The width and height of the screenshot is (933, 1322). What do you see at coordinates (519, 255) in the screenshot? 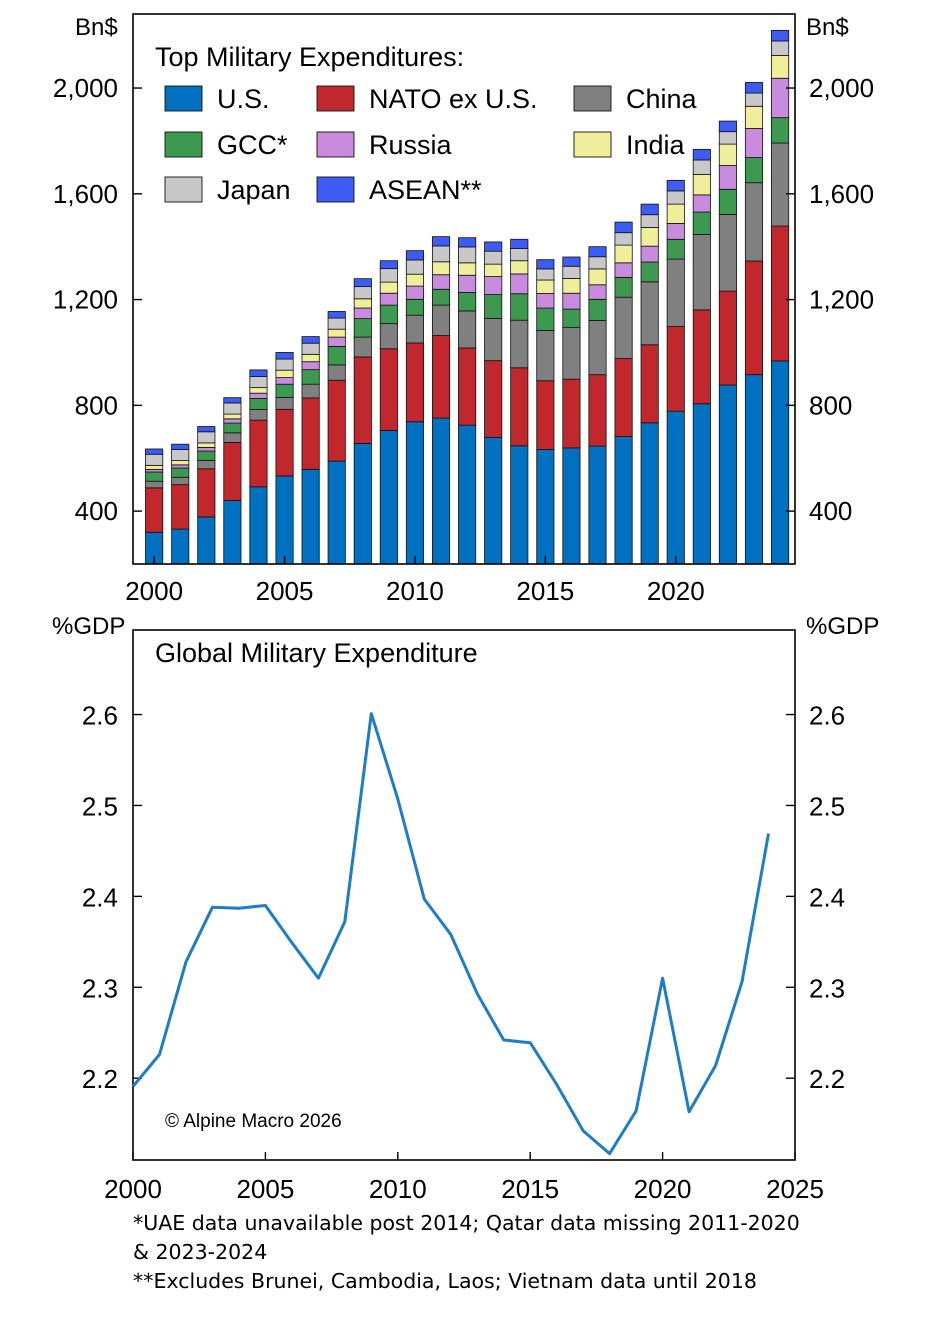
I see `bar-japan-2014` at bounding box center [519, 255].